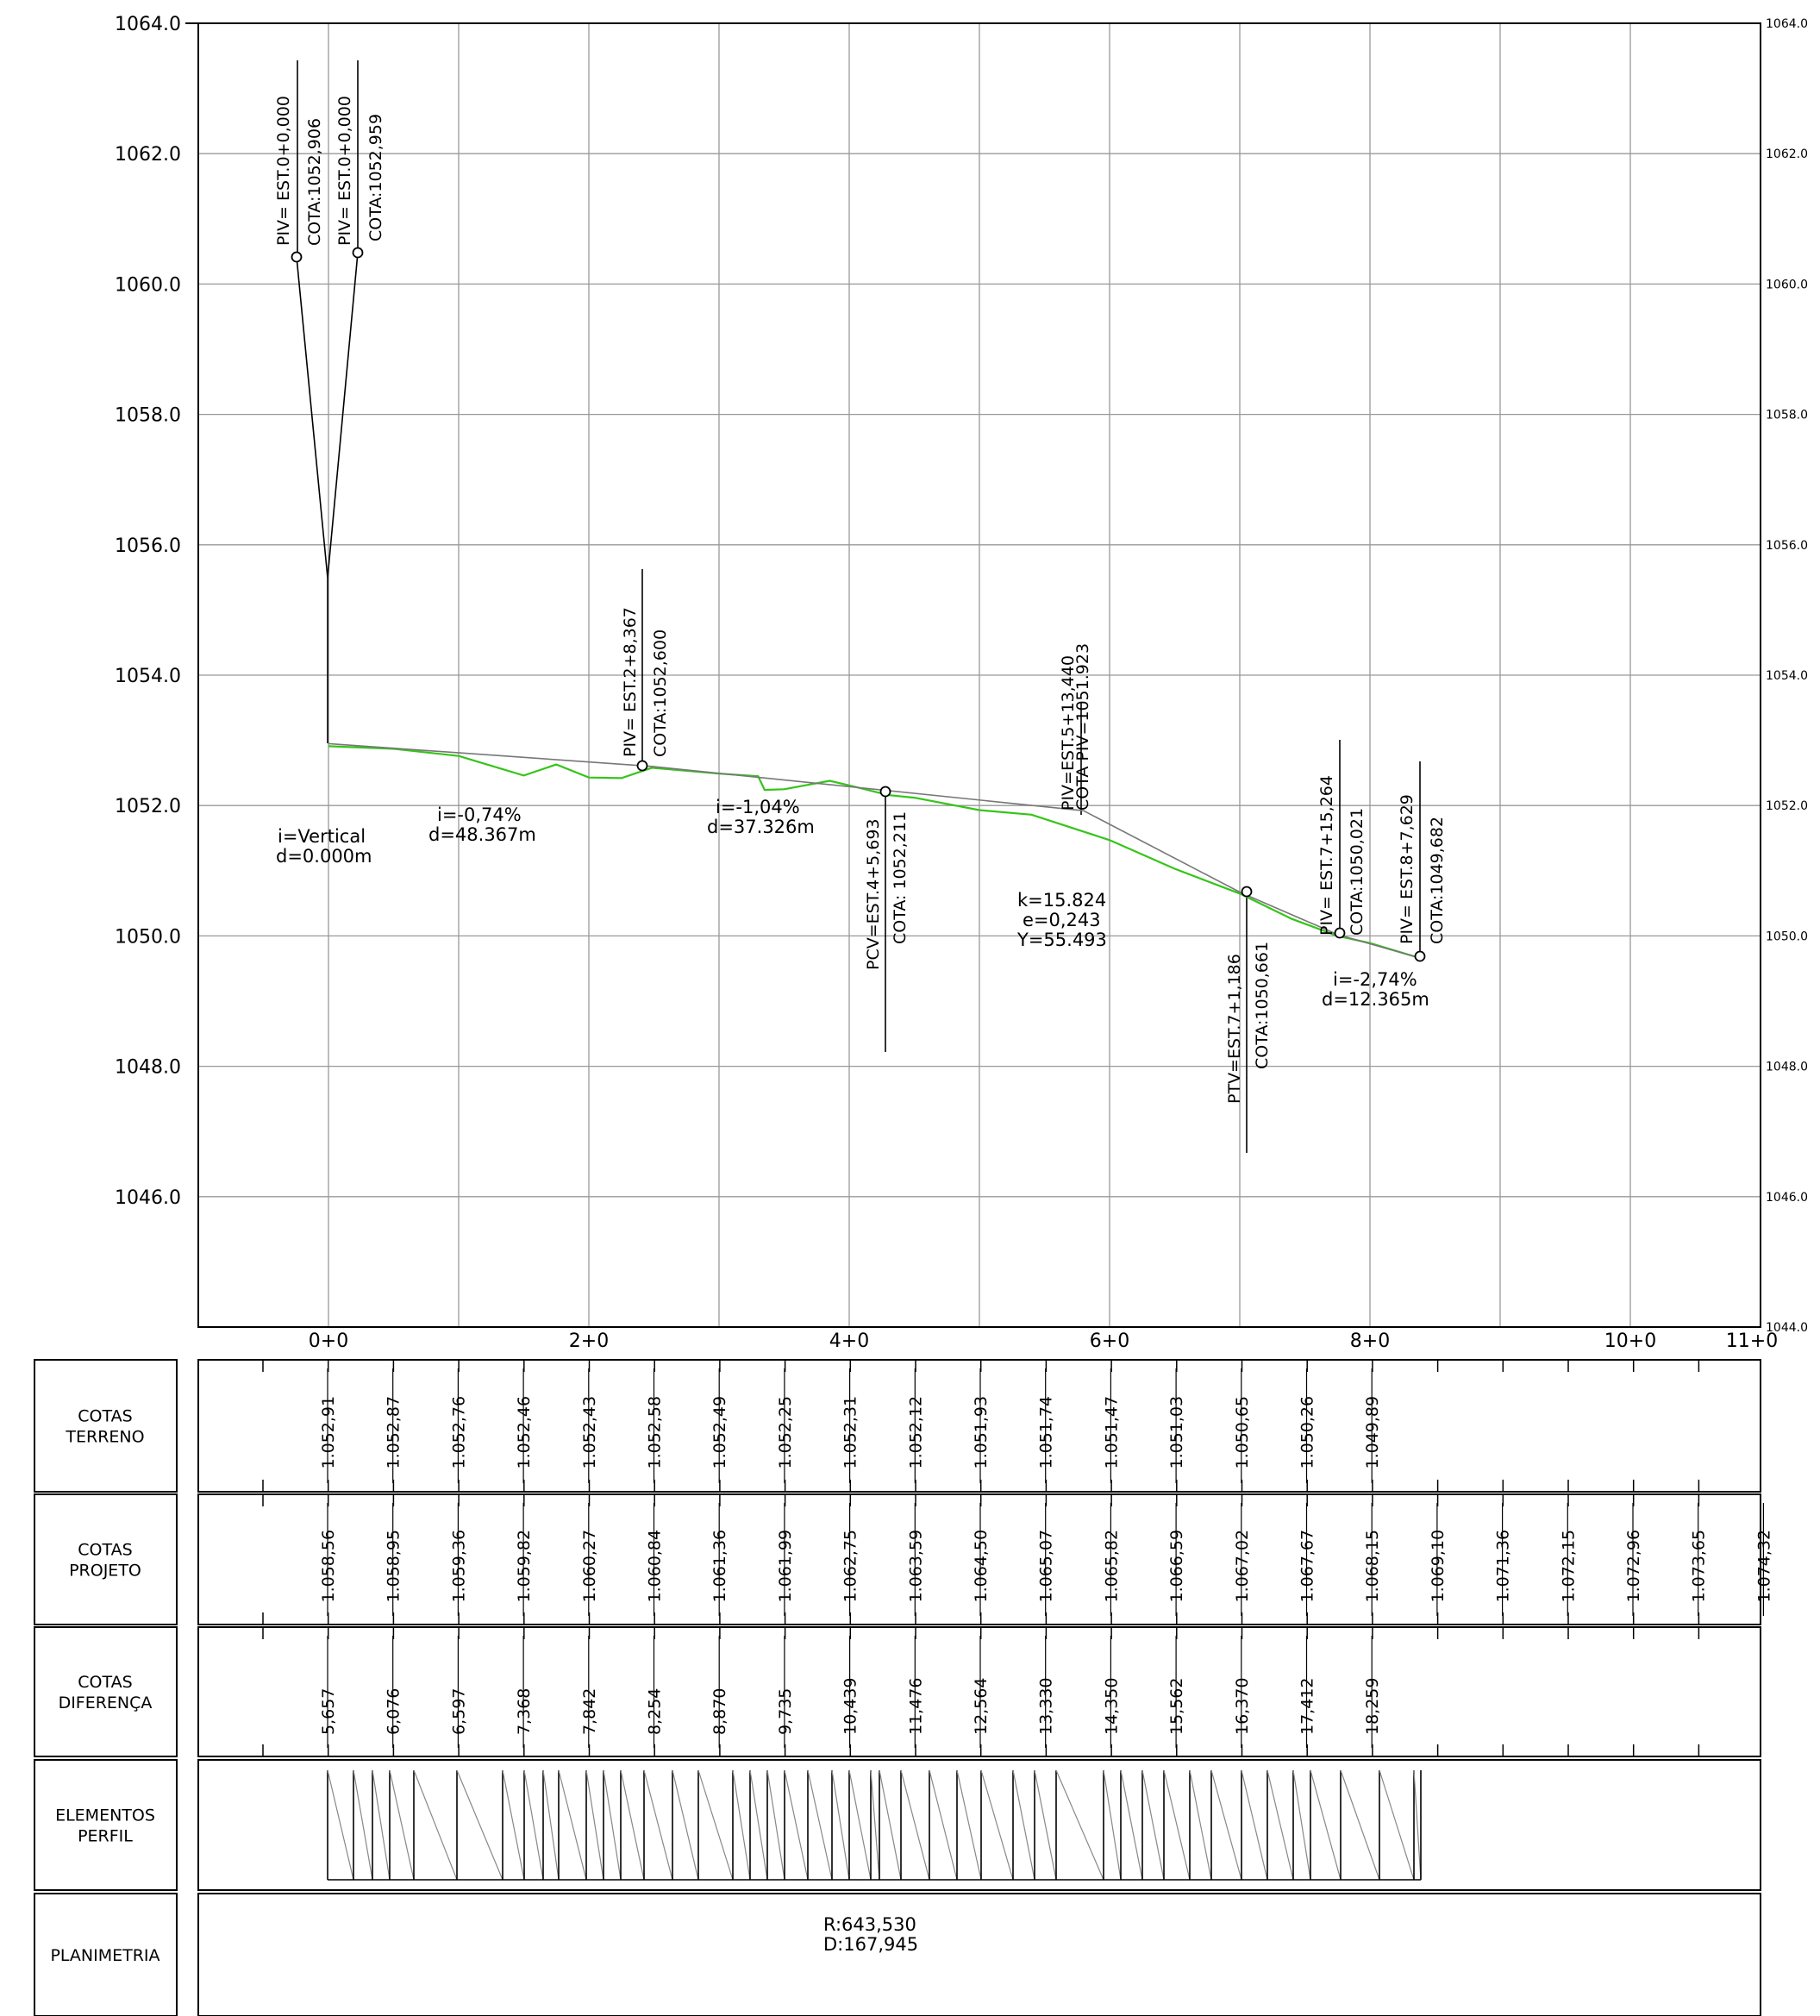 This screenshot has width=1820, height=2016. Describe the element at coordinates (656, 1567) in the screenshot. I see `table-cell: 1.060,84` at that location.